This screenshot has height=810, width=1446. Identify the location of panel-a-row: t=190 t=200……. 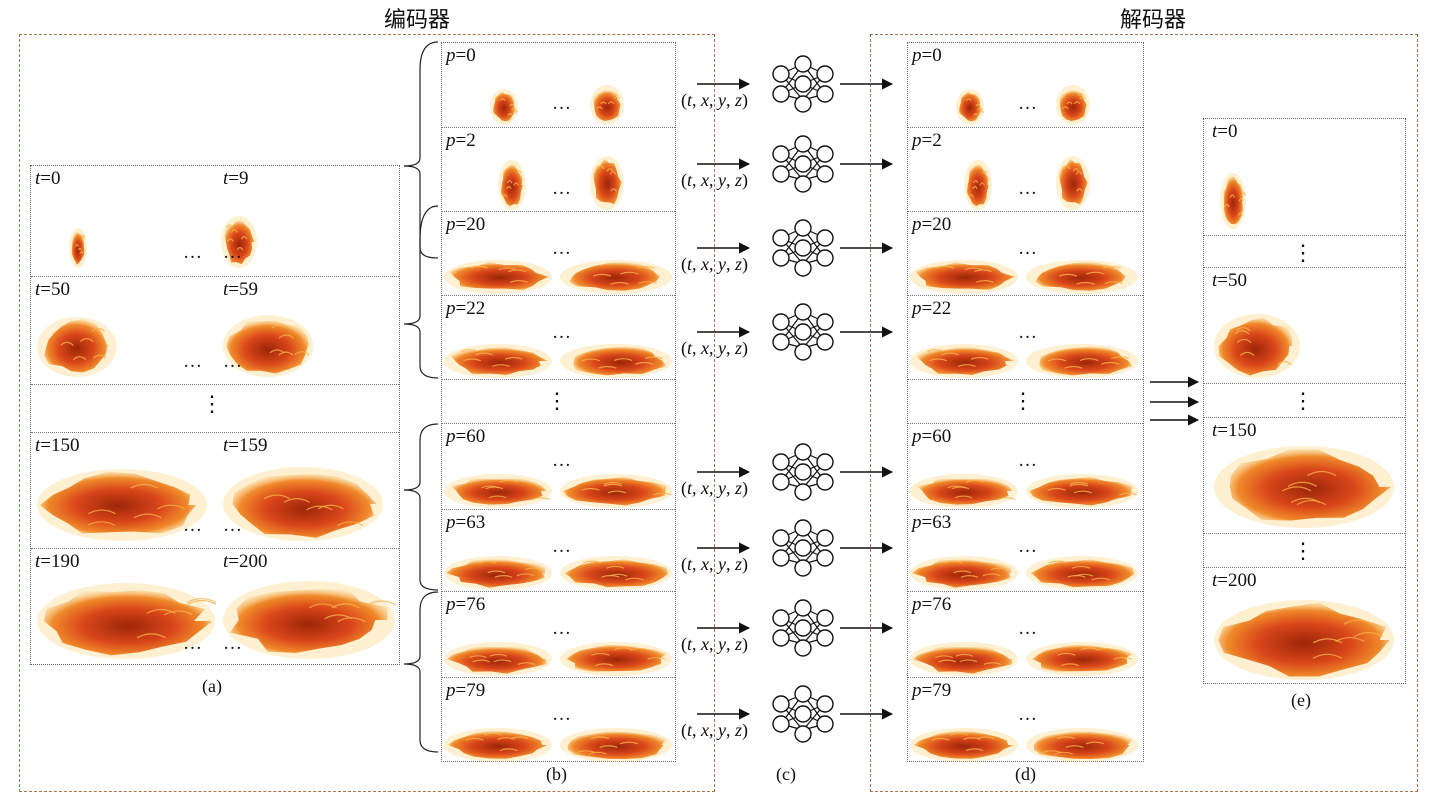
(215, 607).